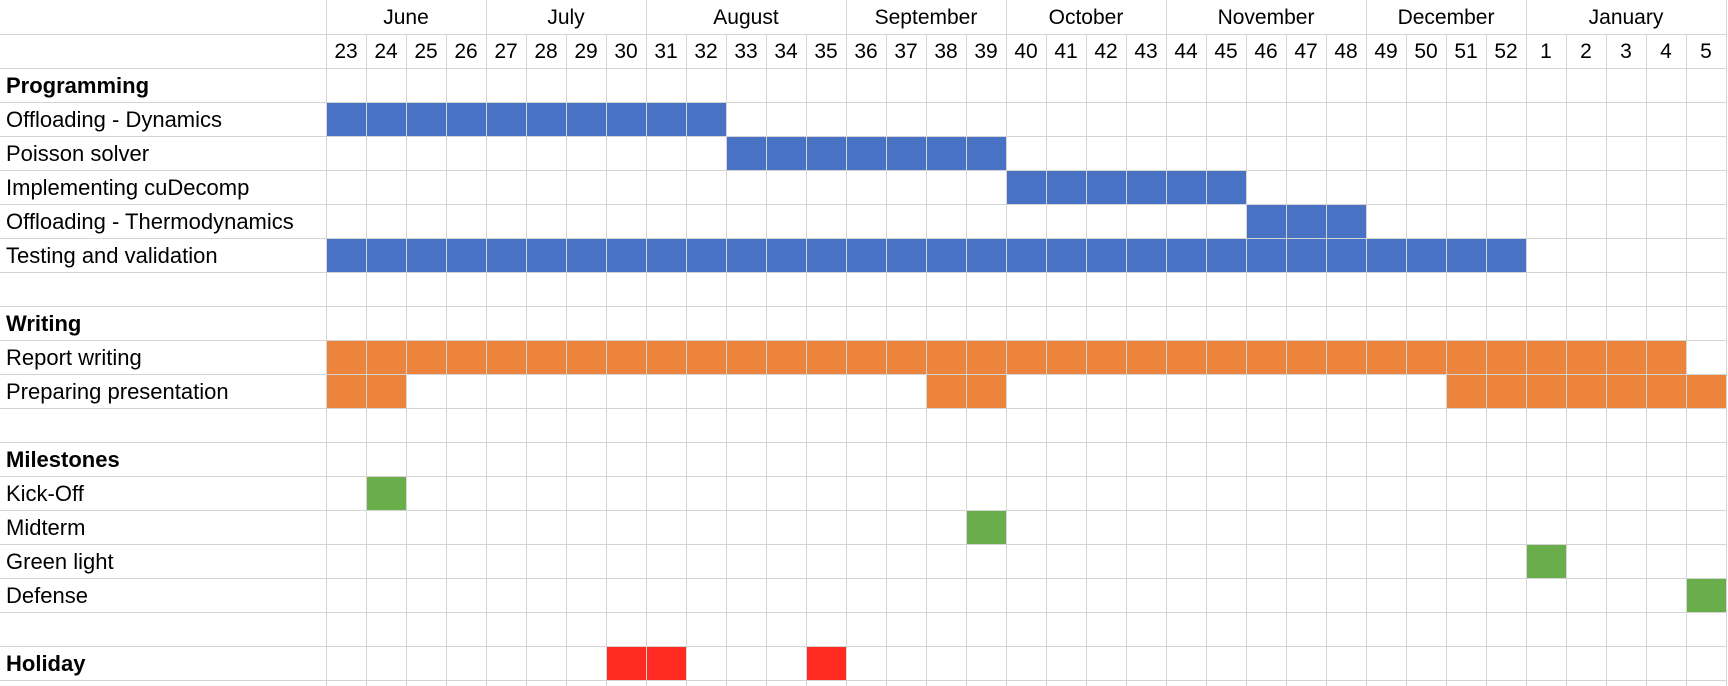 The width and height of the screenshot is (1728, 686). Describe the element at coordinates (1706, 51) in the screenshot. I see `week-label-5: 5` at that location.